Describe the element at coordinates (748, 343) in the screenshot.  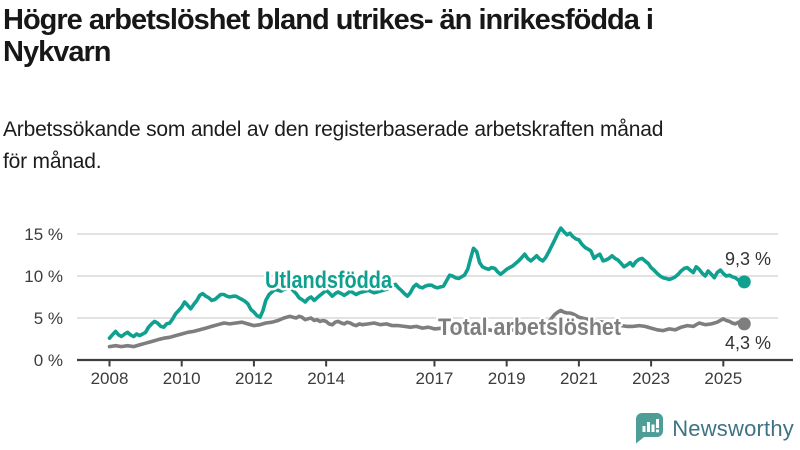
I see `end-value-label-1: 4,3 %` at that location.